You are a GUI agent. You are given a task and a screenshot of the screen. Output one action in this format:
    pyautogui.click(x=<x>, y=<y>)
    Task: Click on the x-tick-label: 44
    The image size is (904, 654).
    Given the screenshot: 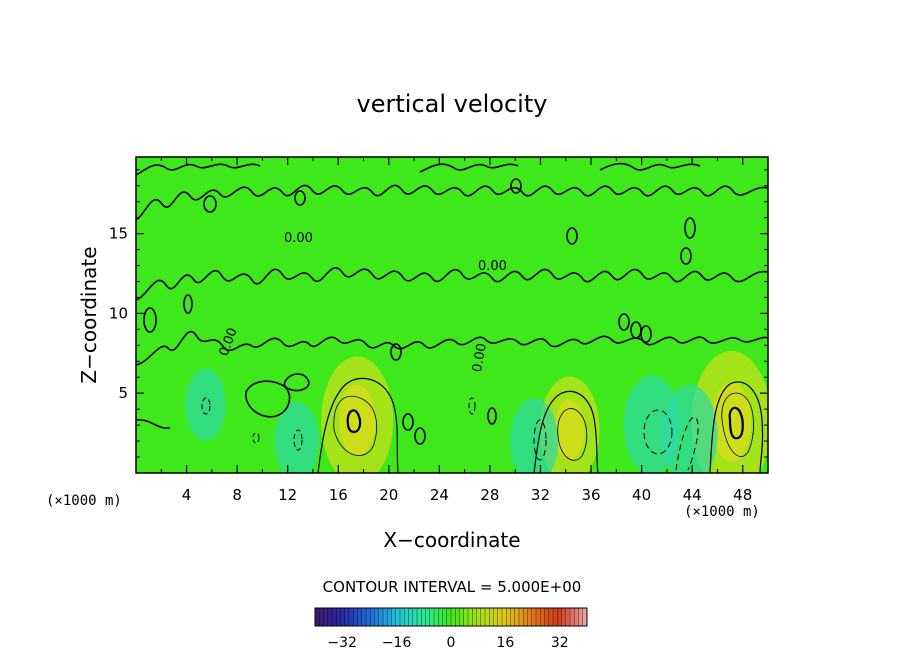 What is the action you would take?
    pyautogui.click(x=692, y=495)
    